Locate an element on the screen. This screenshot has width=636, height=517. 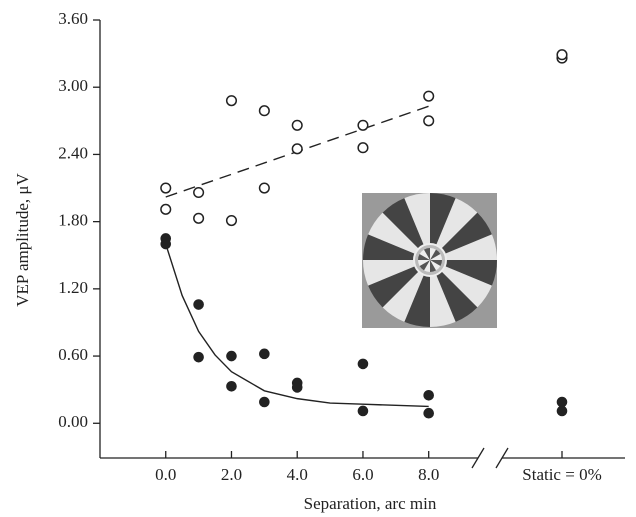
x-axis-title: Separation, arc min is located at coordinates (370, 503).